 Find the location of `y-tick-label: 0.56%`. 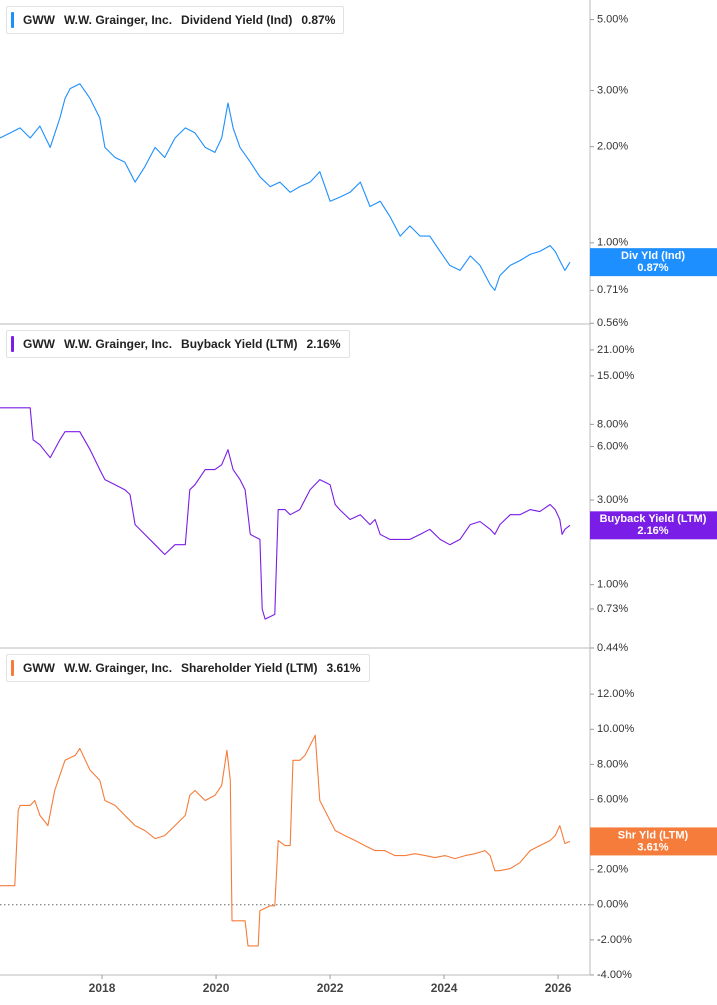

y-tick-label: 0.56% is located at coordinates (612, 323).